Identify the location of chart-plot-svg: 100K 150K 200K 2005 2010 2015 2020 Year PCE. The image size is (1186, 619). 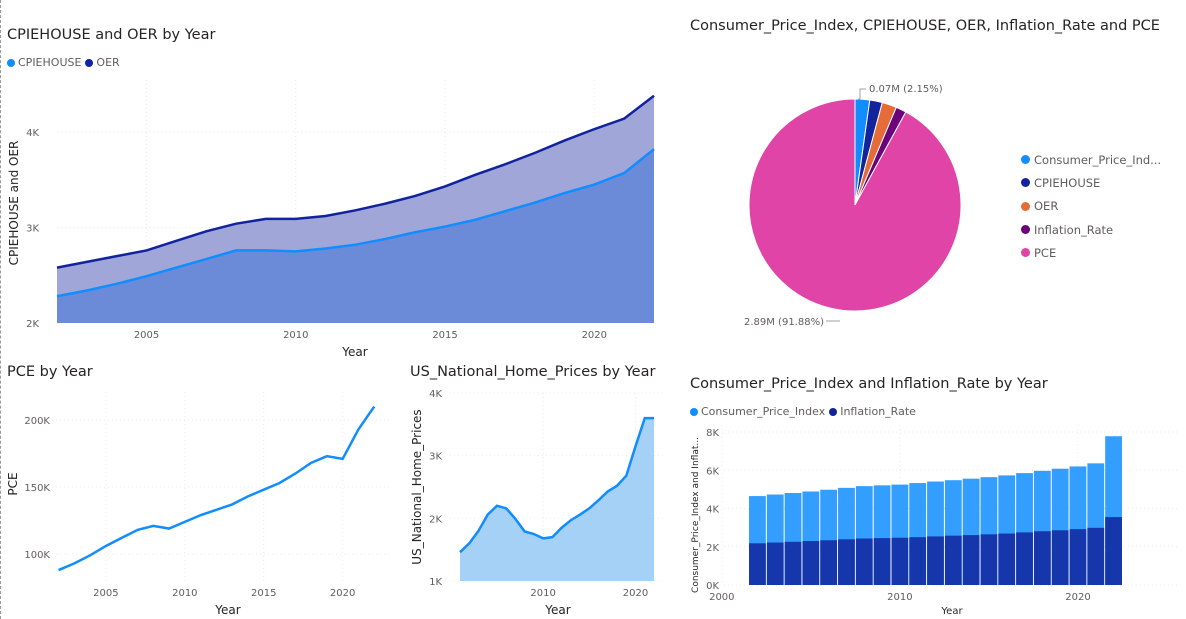
(198, 504).